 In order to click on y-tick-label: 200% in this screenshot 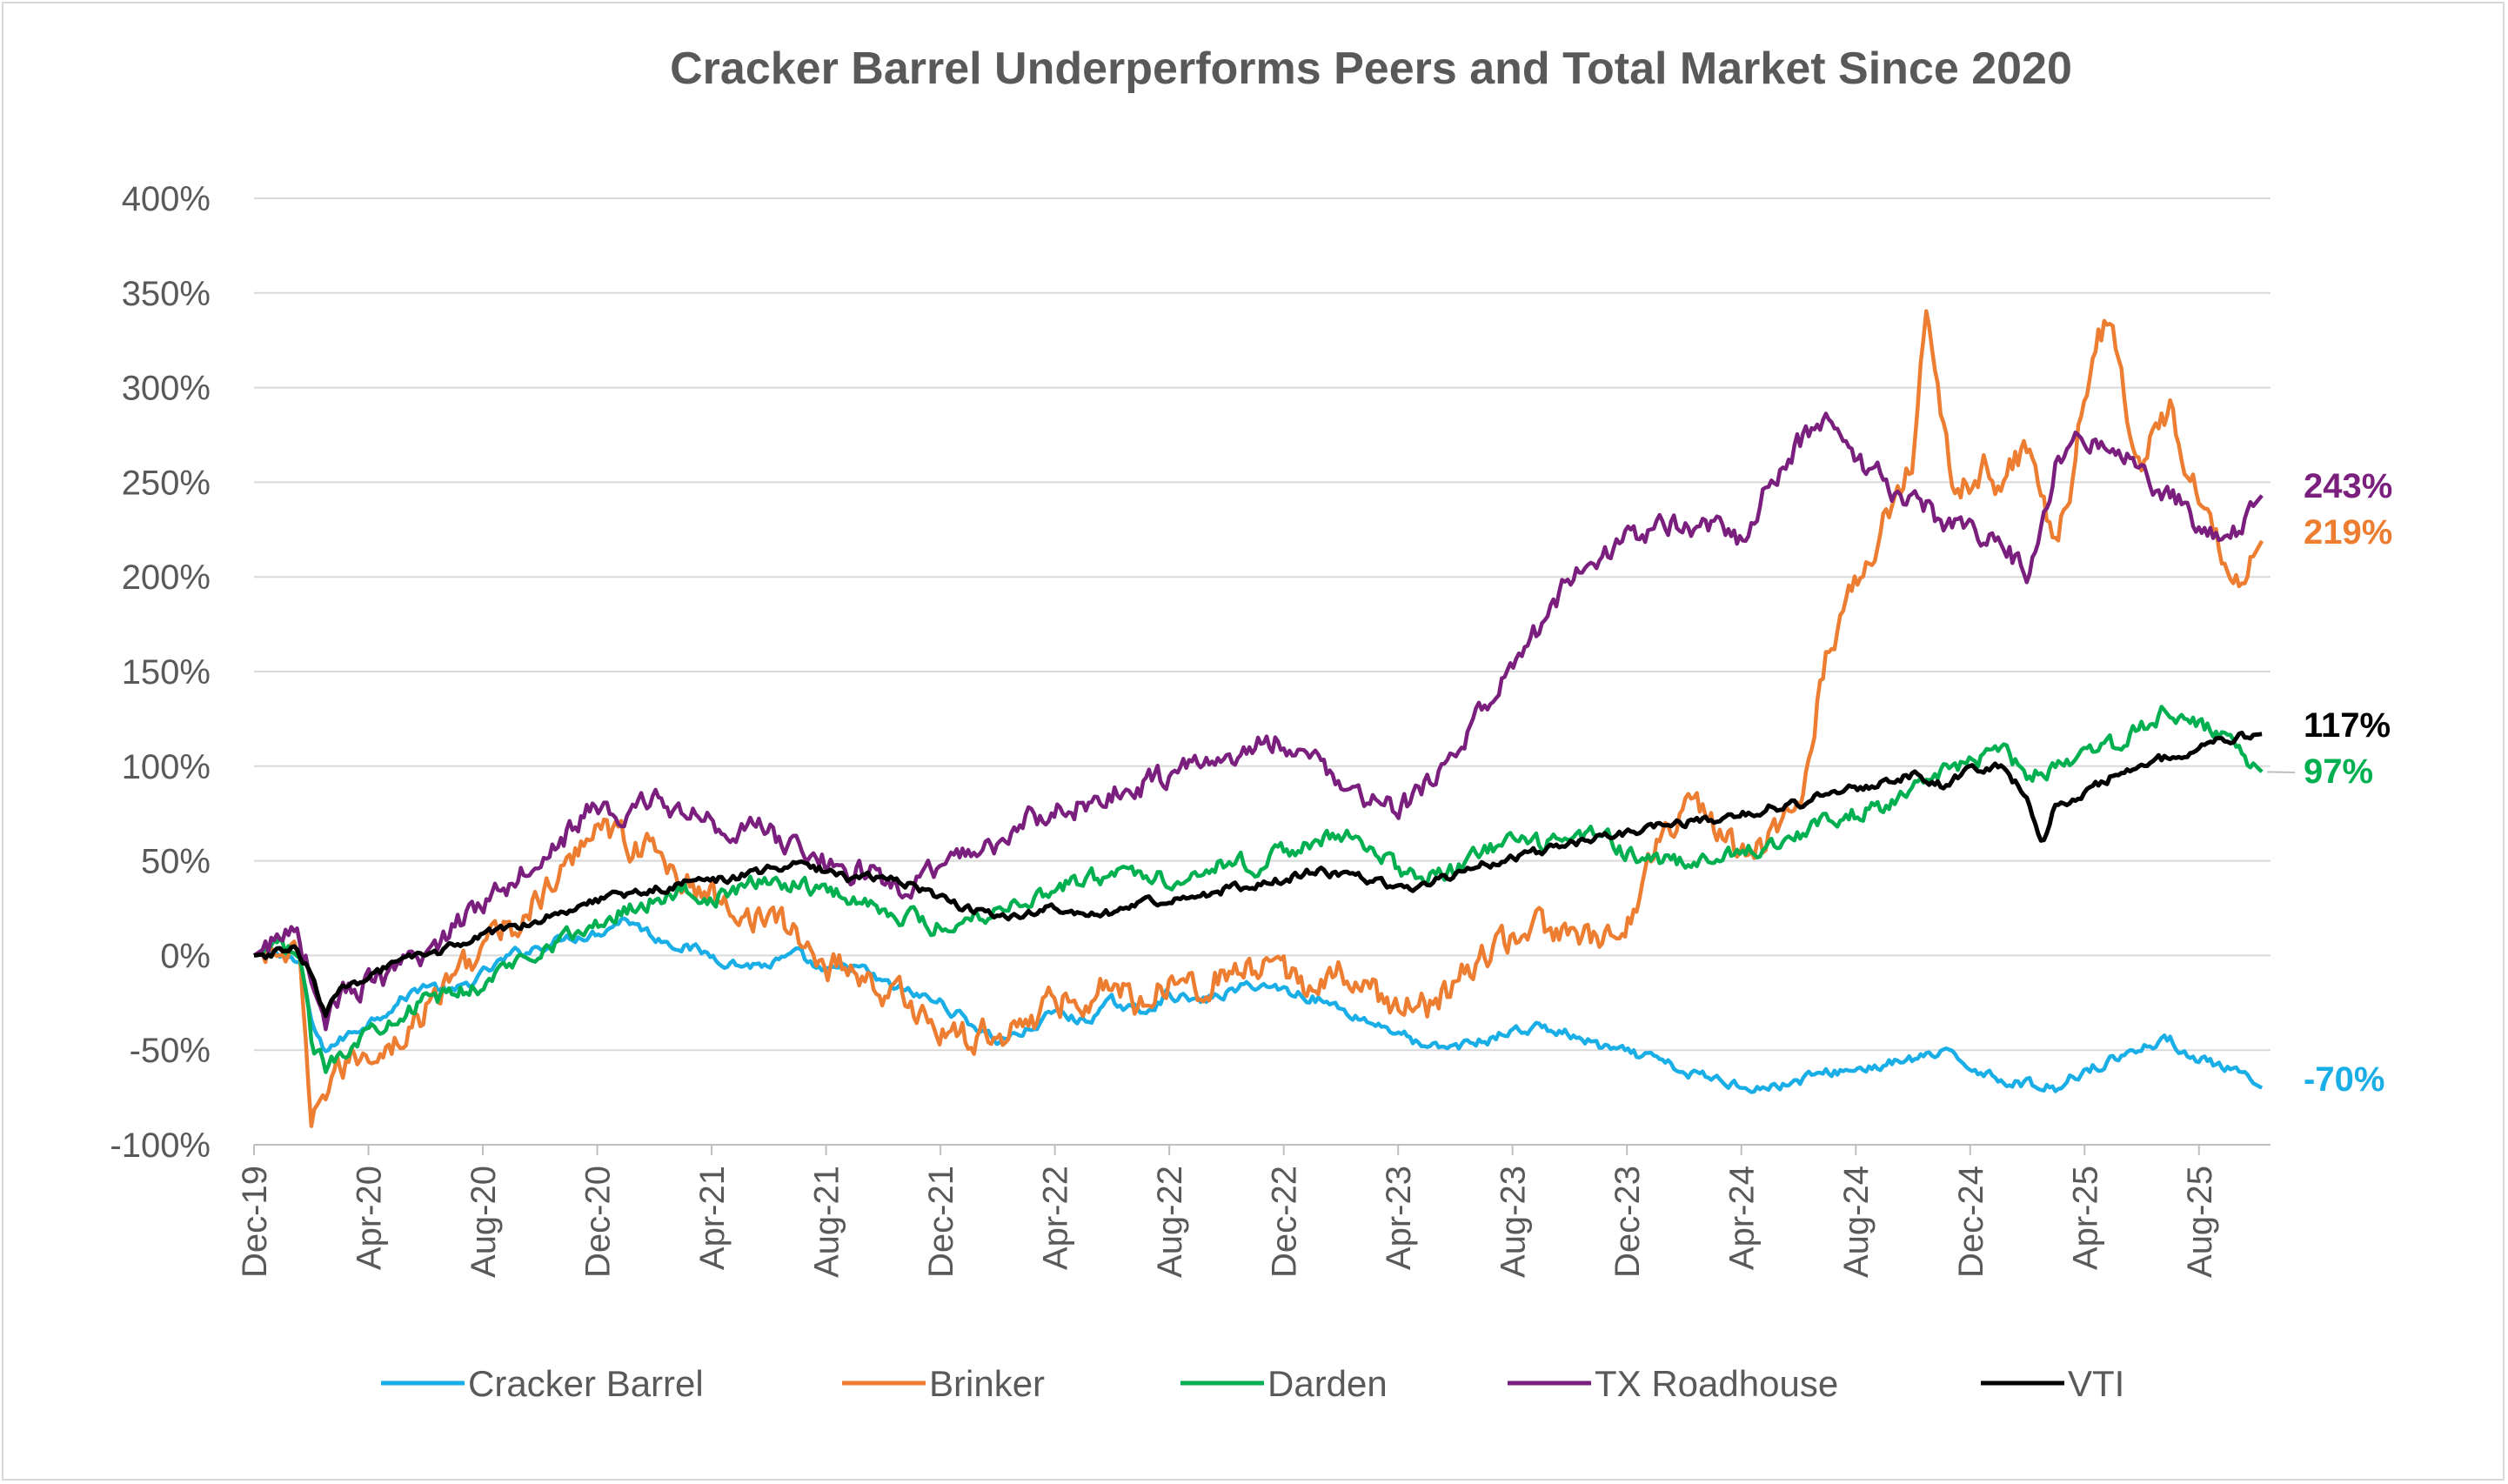, I will do `click(166, 577)`.